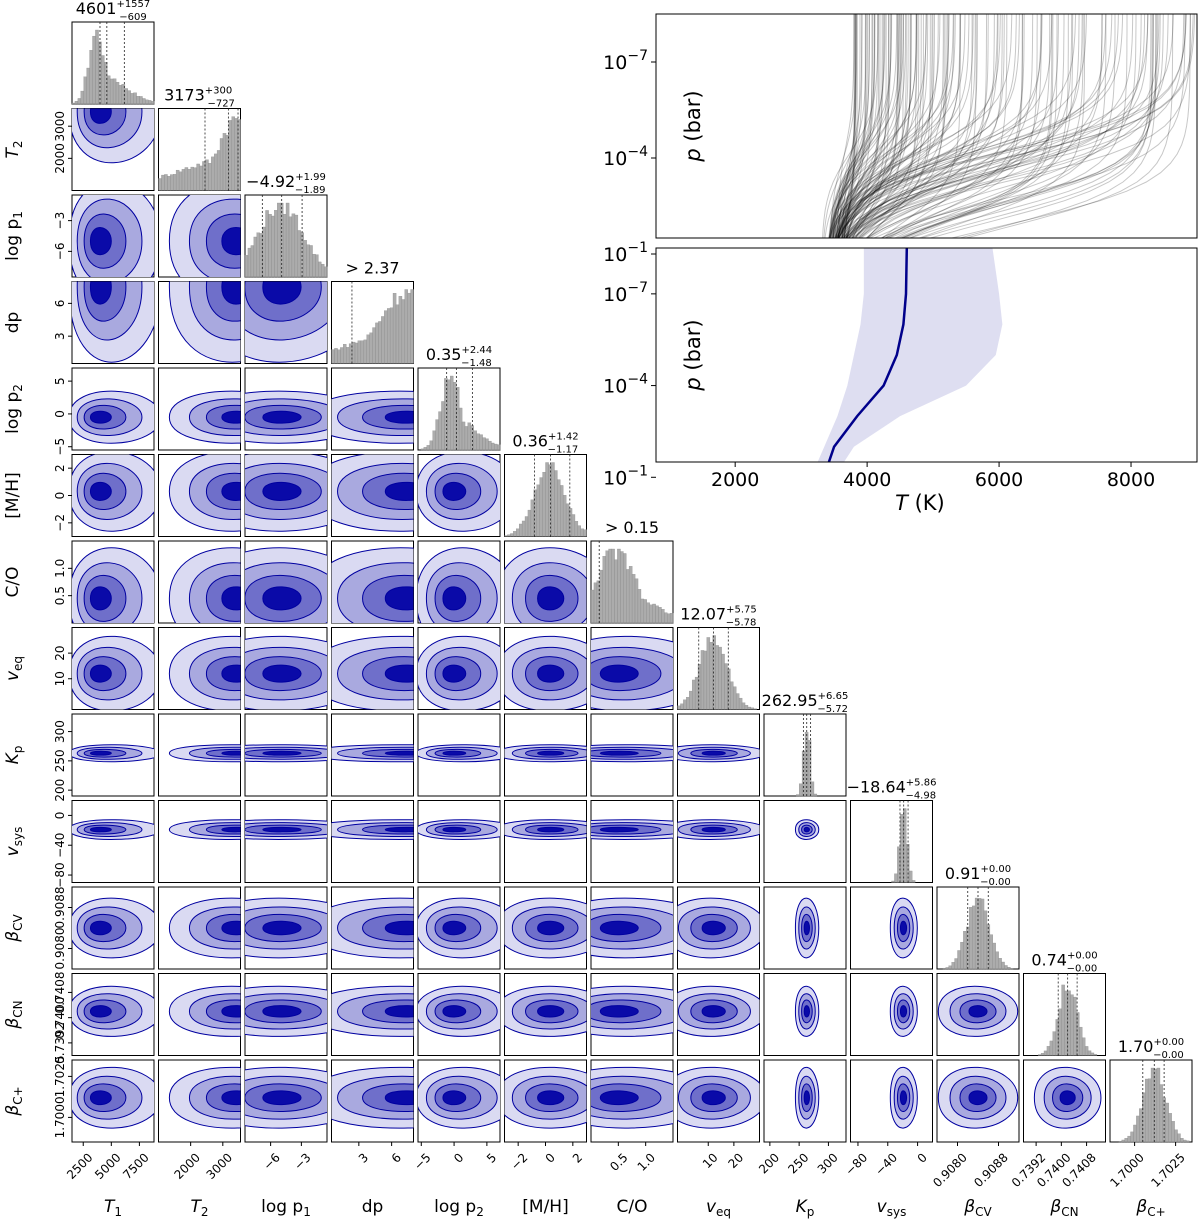  What do you see at coordinates (632, 527) in the screenshot?
I see `histogram-title: > 0.15` at bounding box center [632, 527].